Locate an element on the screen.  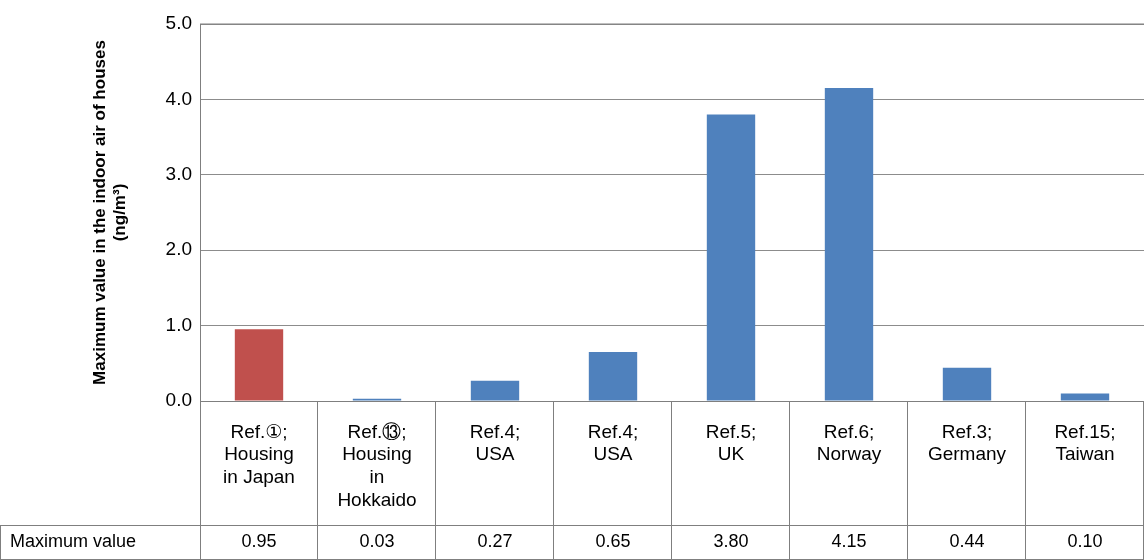
x-tick-label: Ref.①; Housing in Japan is located at coordinates (259, 454).